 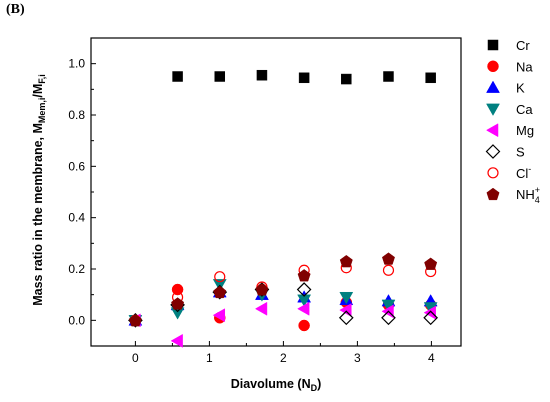 What do you see at coordinates (38, 214) in the screenshot?
I see `y-axis-title-main: Mass ratio in the membrane, M` at bounding box center [38, 214].